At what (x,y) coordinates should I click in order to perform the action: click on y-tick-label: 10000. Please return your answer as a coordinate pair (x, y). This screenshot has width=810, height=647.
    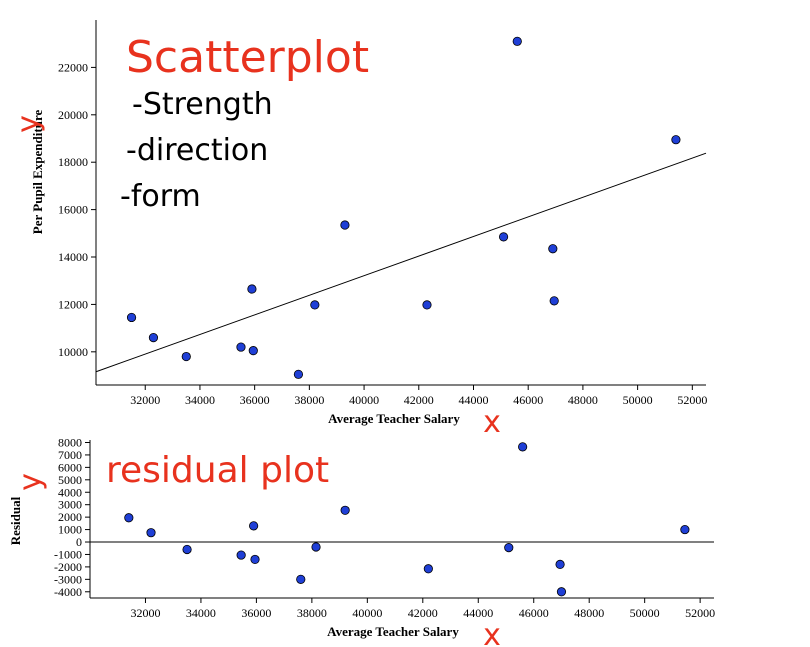
    Looking at the image, I should click on (73, 352).